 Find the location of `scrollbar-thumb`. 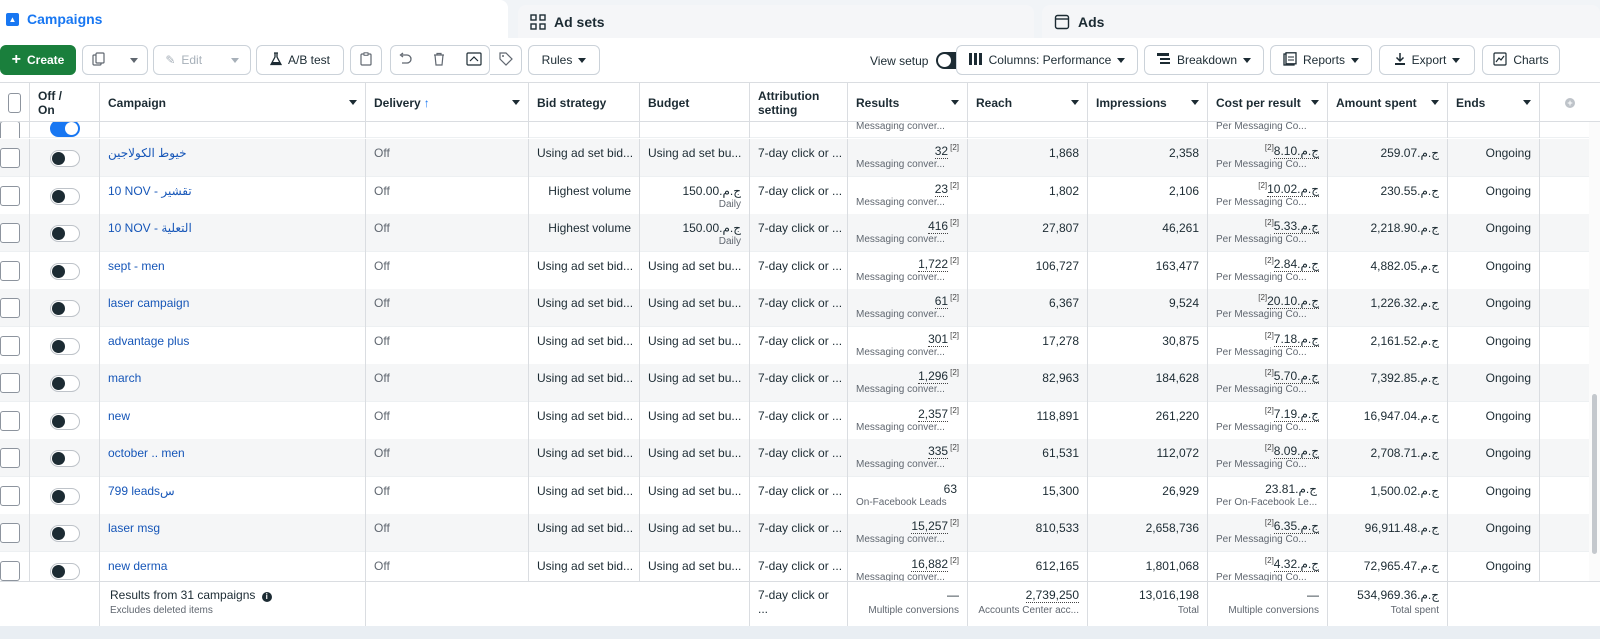

scrollbar-thumb is located at coordinates (1594, 474).